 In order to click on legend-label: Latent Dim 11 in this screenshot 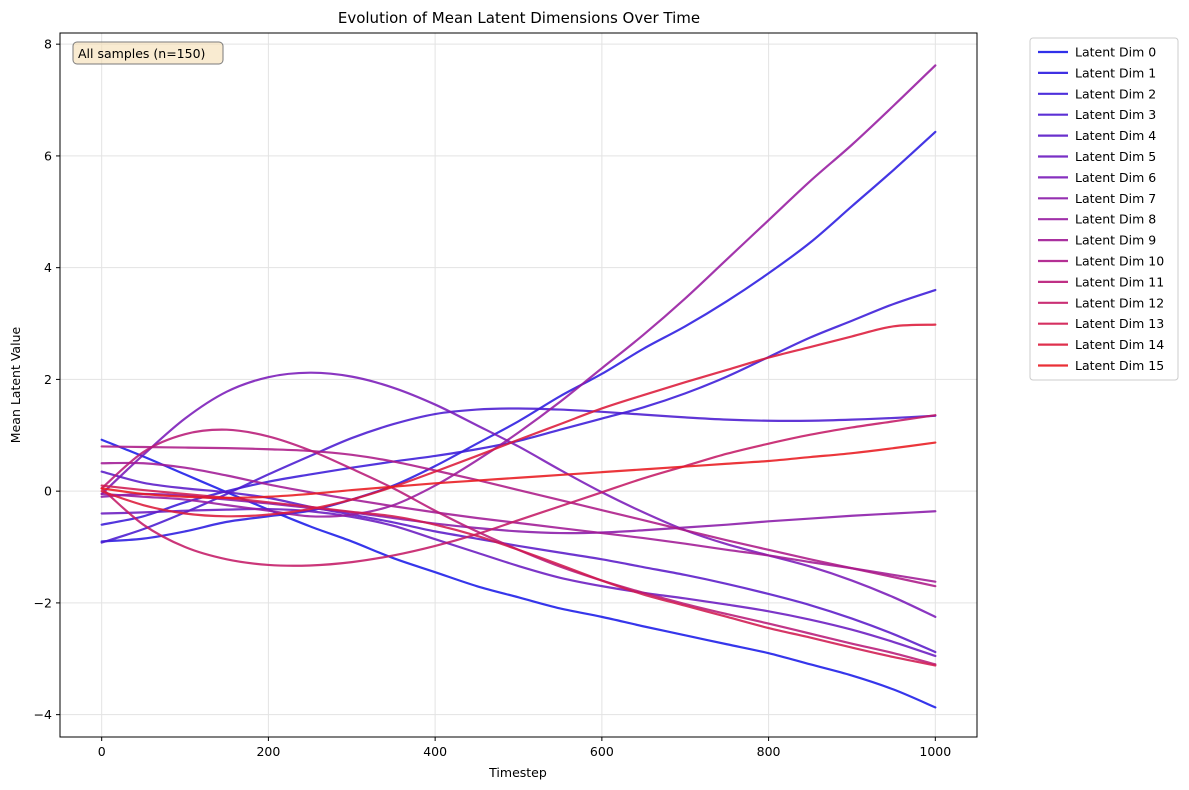, I will do `click(1119, 281)`.